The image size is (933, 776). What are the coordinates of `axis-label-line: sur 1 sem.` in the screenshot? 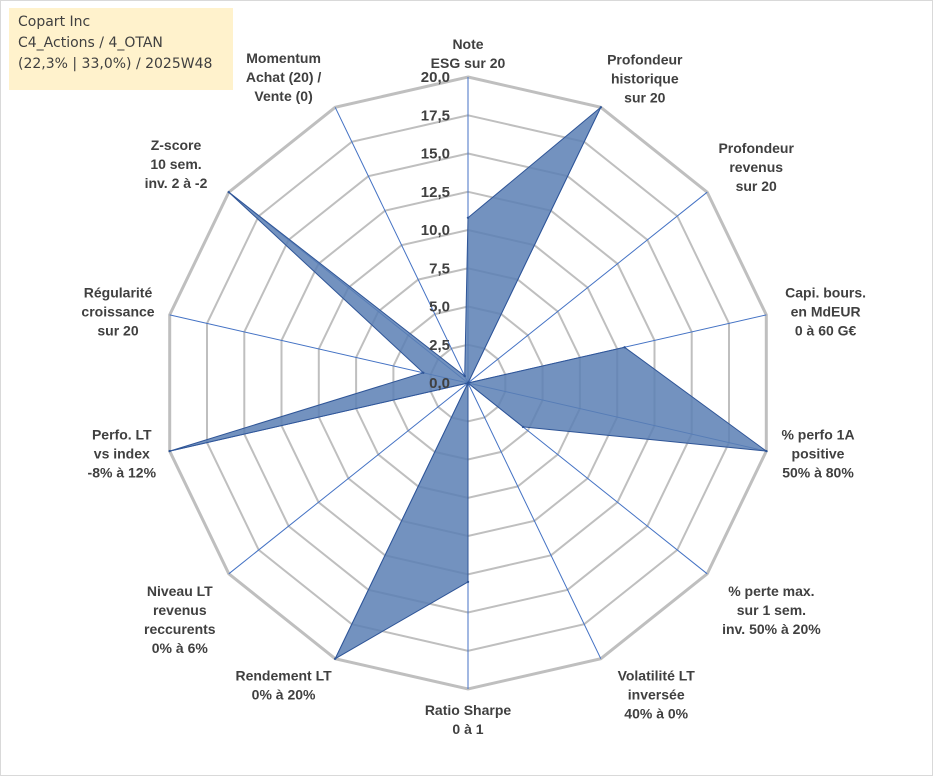 It's located at (771, 610).